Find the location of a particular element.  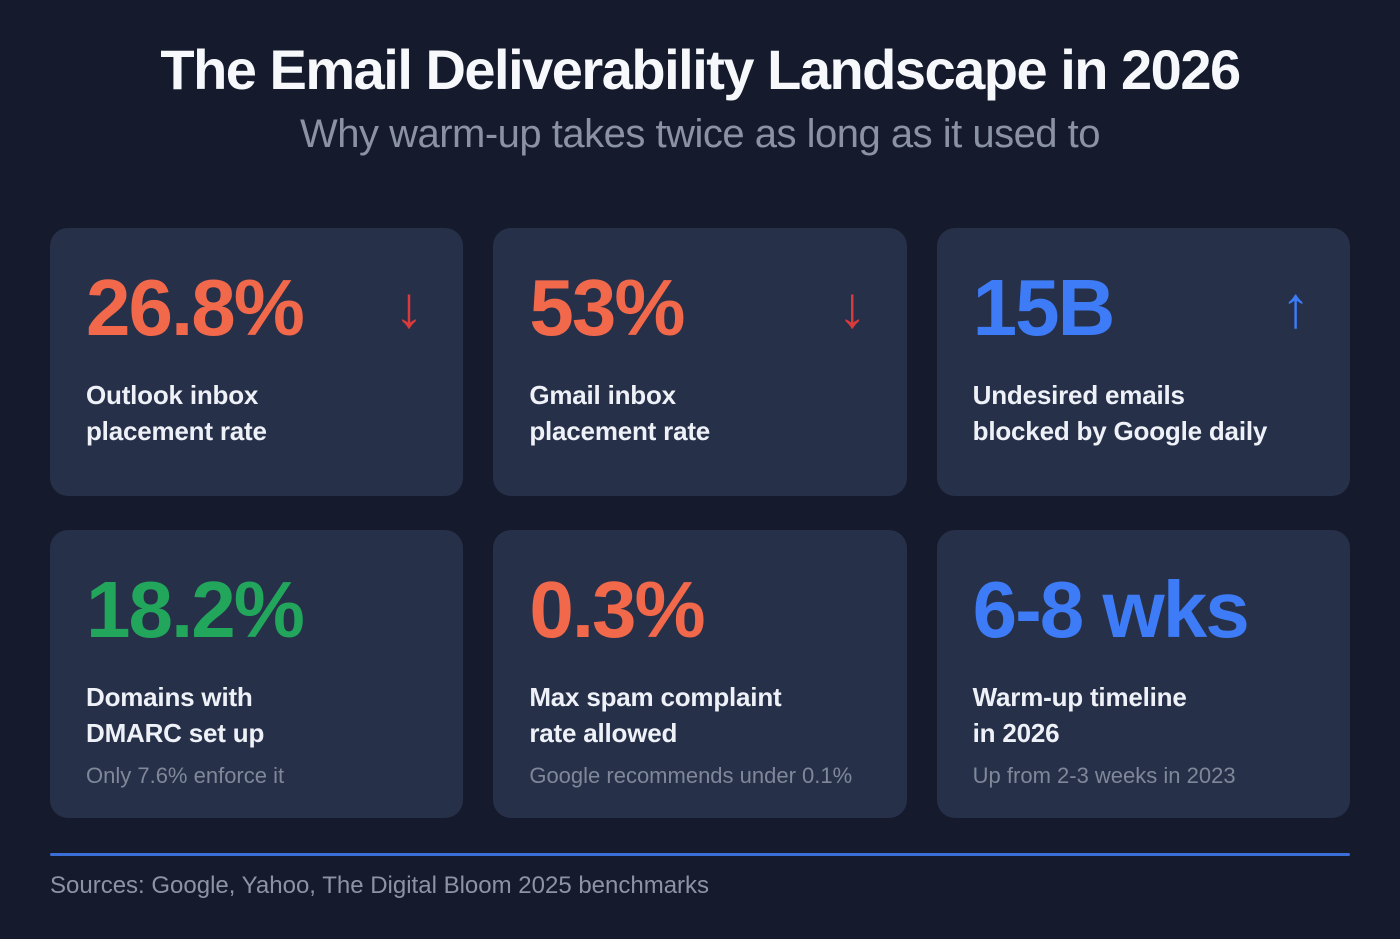

stat-value-row: 6-8 wks is located at coordinates (1143, 610).